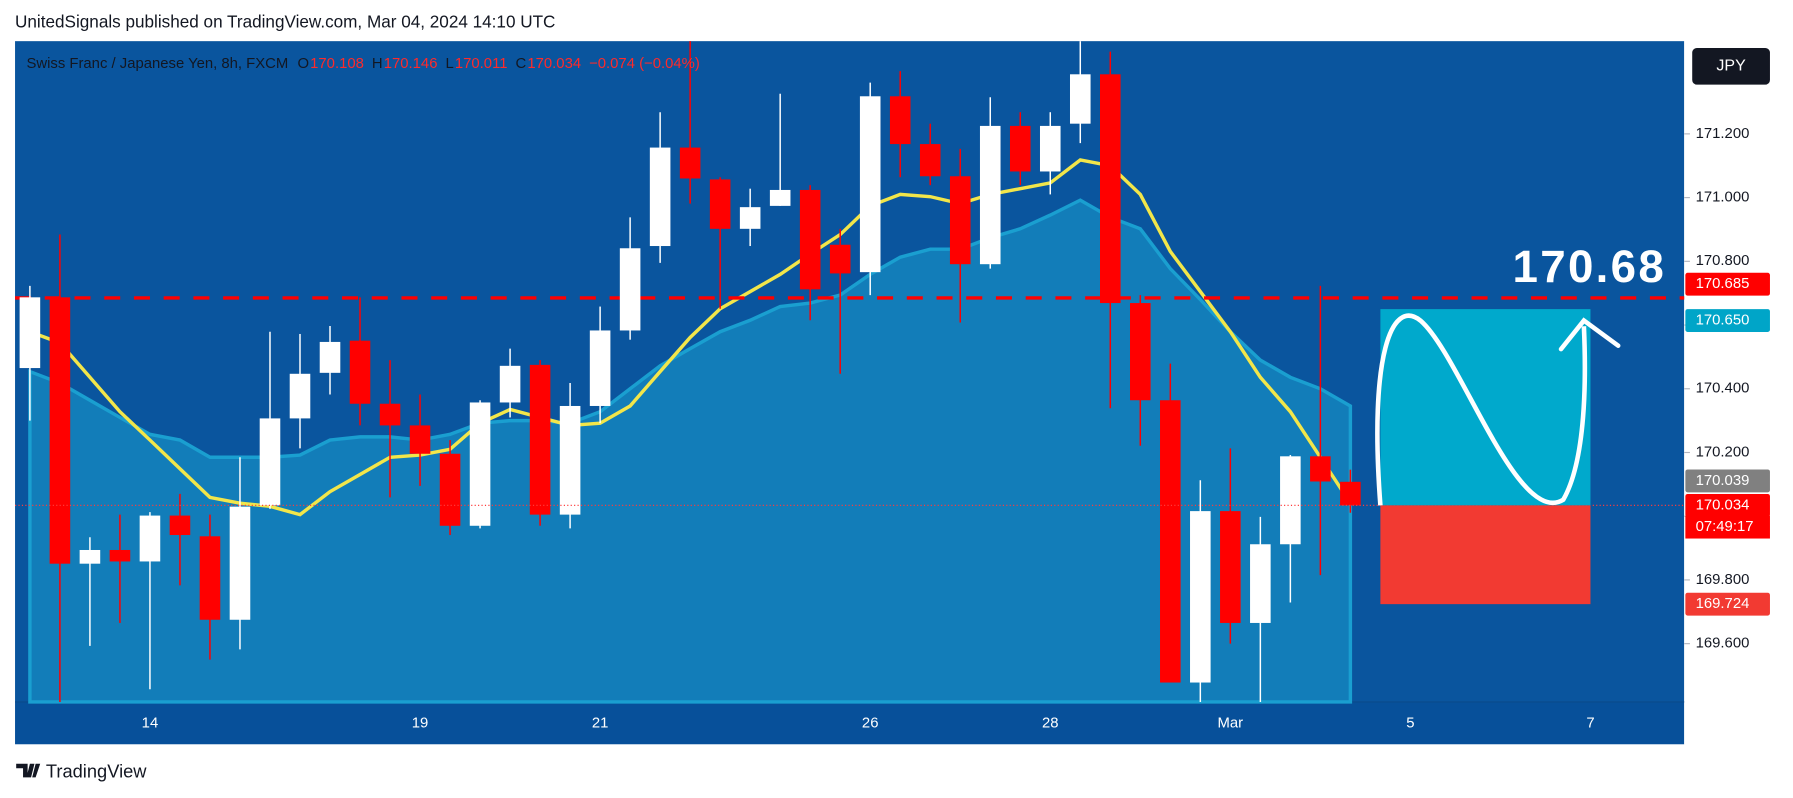 This screenshot has width=1793, height=798. I want to click on currency-label: JPY, so click(1731, 66).